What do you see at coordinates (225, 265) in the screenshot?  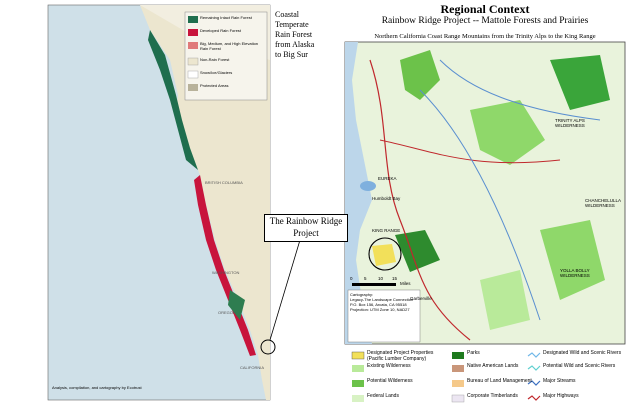 I see `rain-forest-south` at bounding box center [225, 265].